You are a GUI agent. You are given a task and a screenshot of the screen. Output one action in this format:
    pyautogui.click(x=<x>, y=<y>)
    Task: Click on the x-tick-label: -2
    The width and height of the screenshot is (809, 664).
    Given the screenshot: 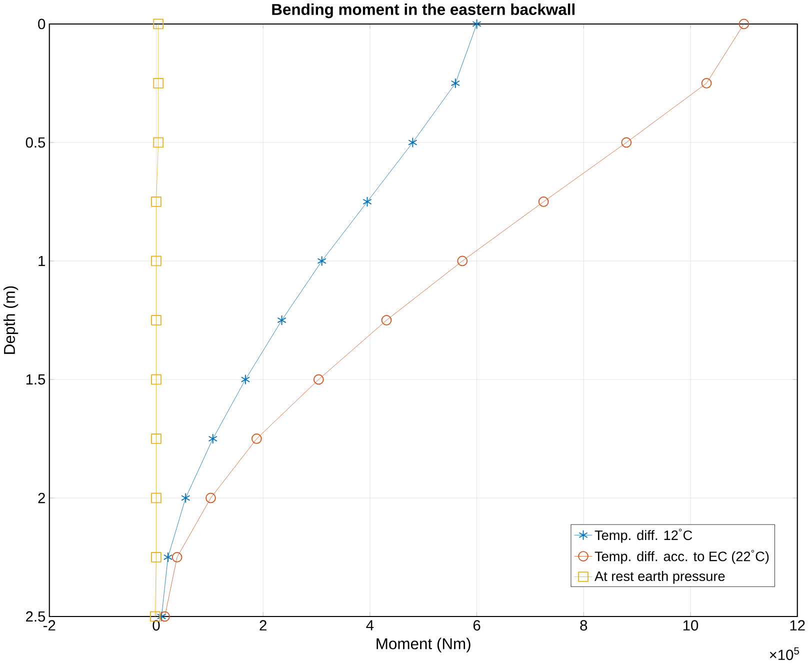 What is the action you would take?
    pyautogui.click(x=50, y=625)
    